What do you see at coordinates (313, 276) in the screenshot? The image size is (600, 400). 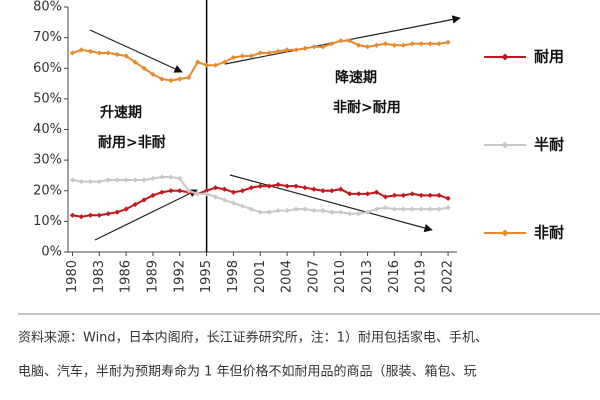 I see `x-tick-label: 2007` at bounding box center [313, 276].